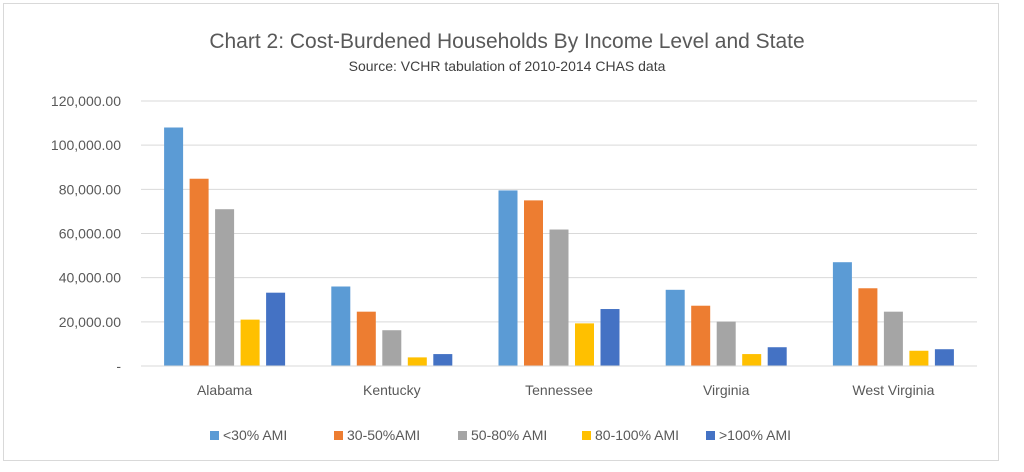 This screenshot has height=472, width=1024. Describe the element at coordinates (755, 435) in the screenshot. I see `legend-label: >100% AMI` at that location.